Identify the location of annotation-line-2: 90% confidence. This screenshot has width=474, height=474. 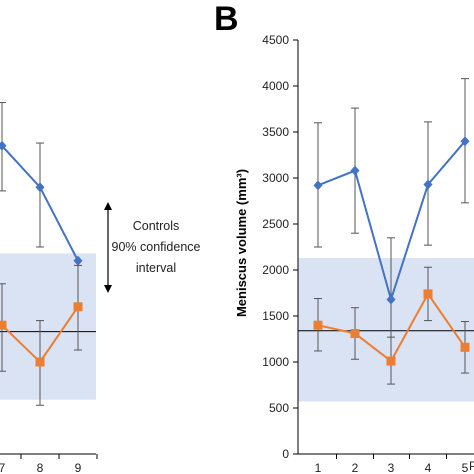
(156, 247).